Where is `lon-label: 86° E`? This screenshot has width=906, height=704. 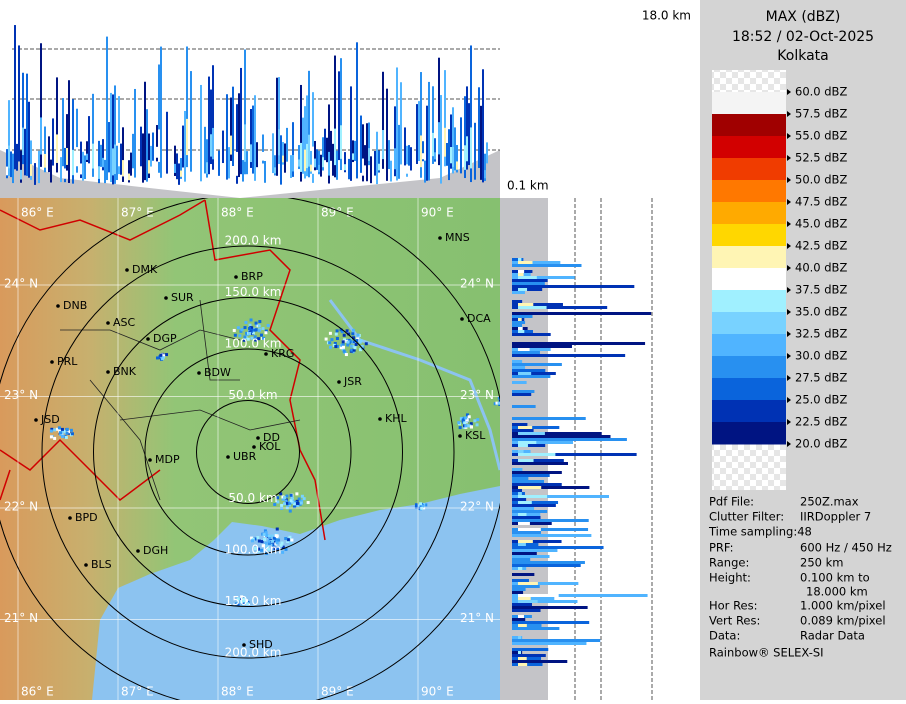 lon-label: 86° E is located at coordinates (37, 692).